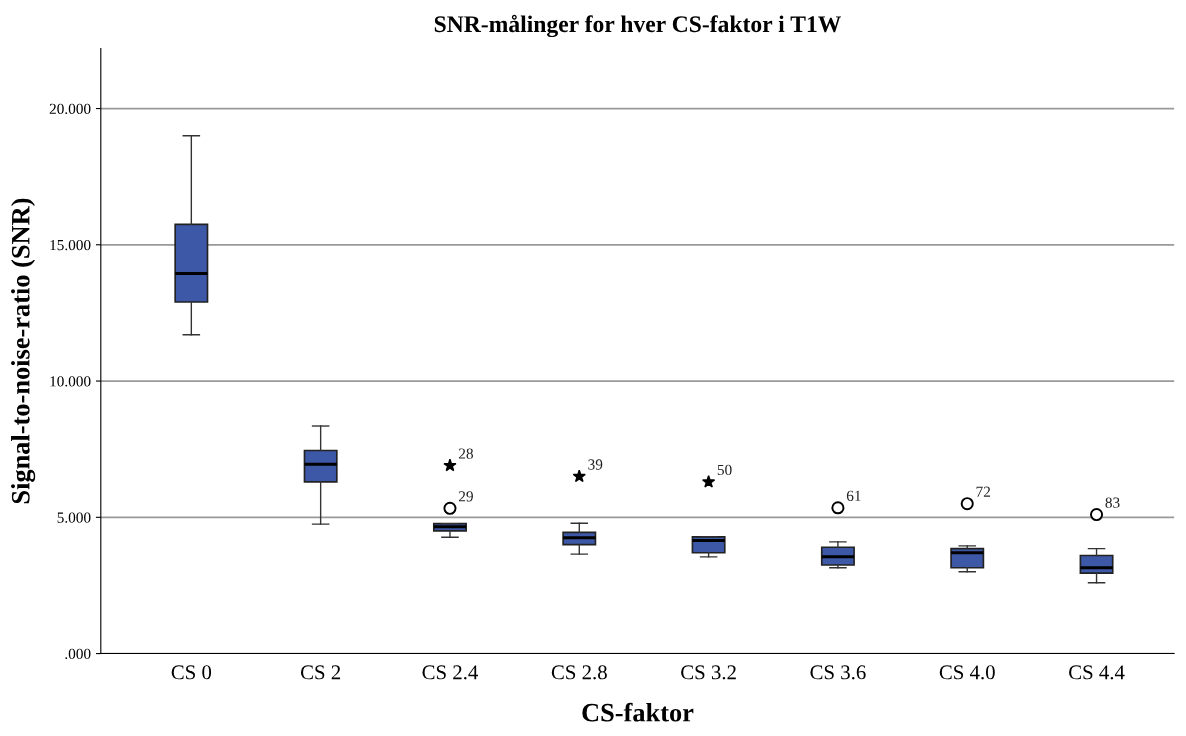 This screenshot has width=1186, height=736. What do you see at coordinates (70, 245) in the screenshot?
I see `y-tick-label: 15.000` at bounding box center [70, 245].